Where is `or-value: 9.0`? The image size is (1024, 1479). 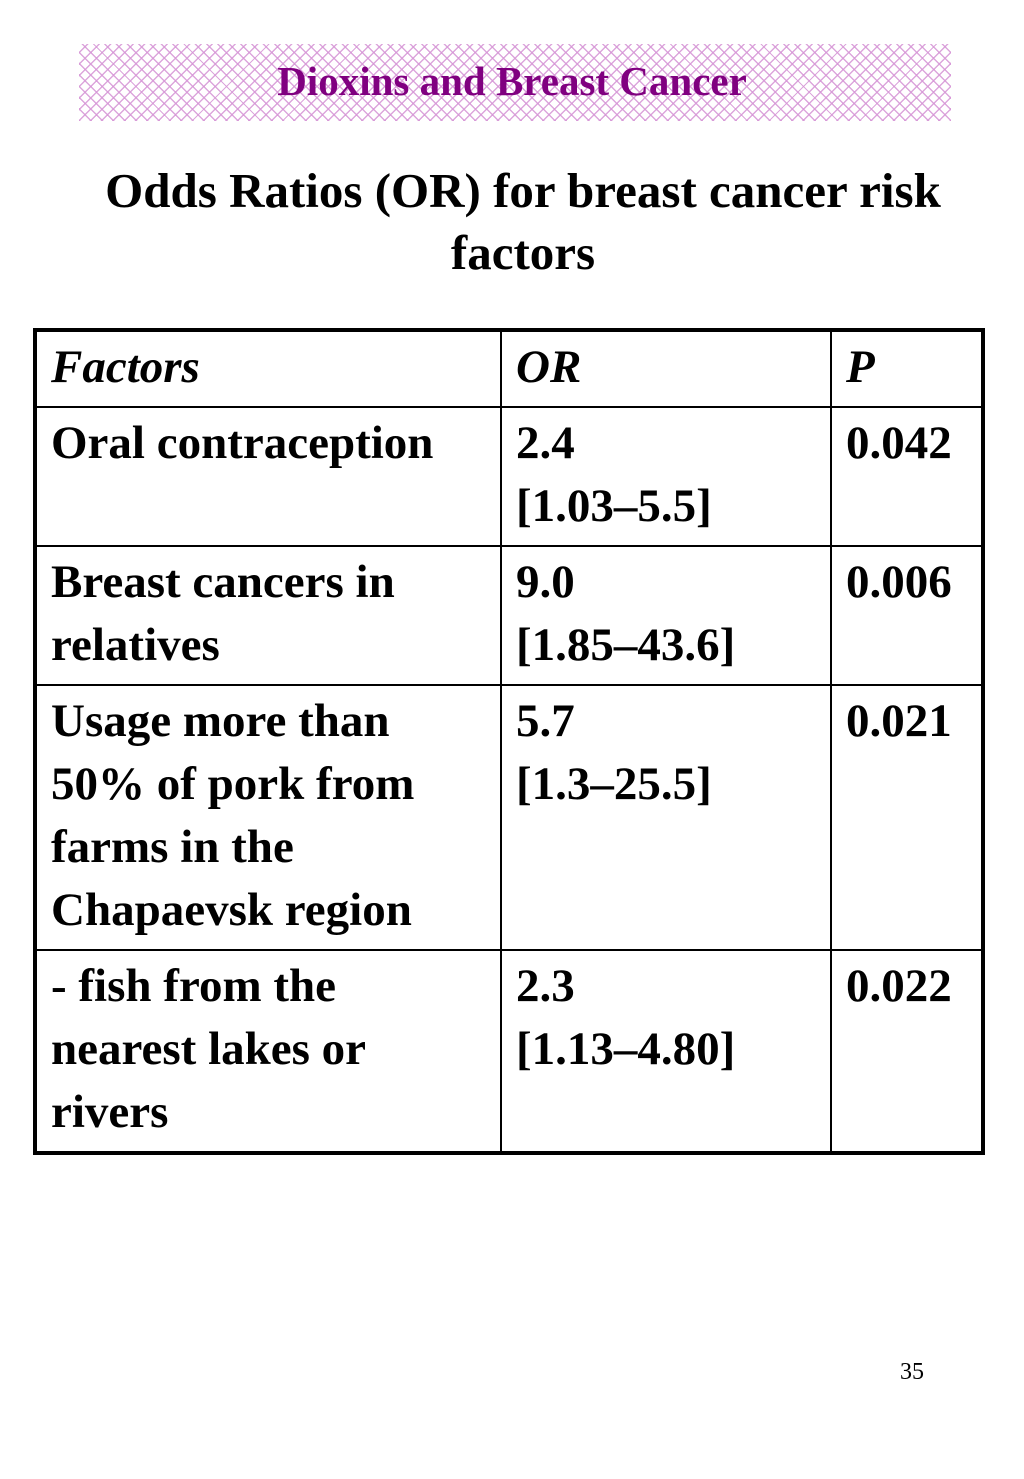
or-value: 9.0 is located at coordinates (545, 582).